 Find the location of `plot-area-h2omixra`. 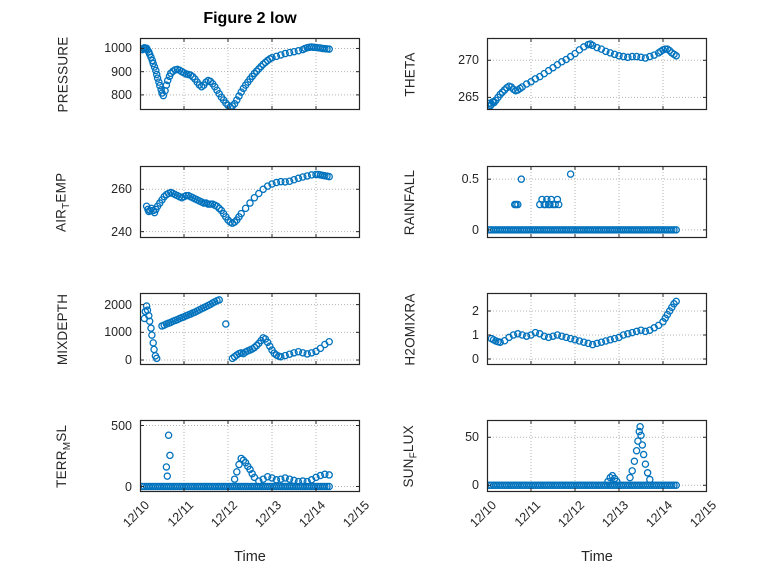

plot-area-h2omixra is located at coordinates (597, 329).